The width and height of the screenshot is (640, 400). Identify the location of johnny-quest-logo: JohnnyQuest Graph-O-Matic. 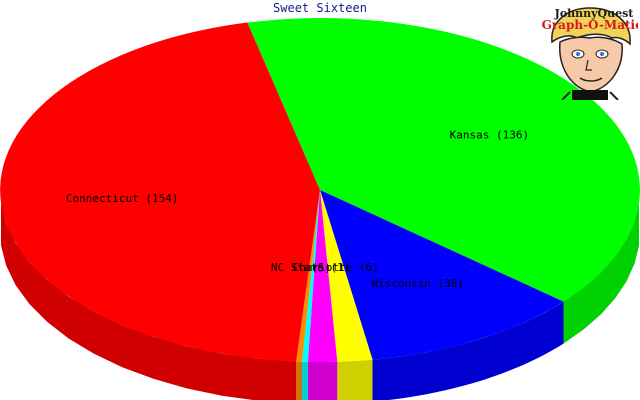
(590, 53).